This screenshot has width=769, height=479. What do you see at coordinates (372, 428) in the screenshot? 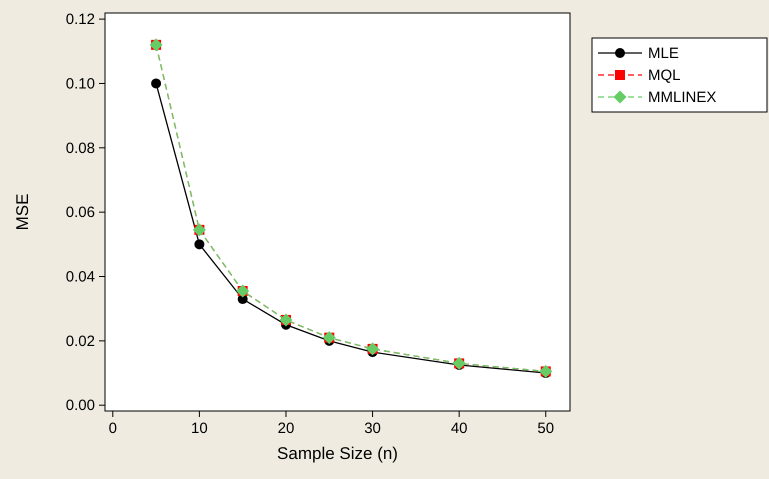
I see `x-tick-label: 30` at bounding box center [372, 428].